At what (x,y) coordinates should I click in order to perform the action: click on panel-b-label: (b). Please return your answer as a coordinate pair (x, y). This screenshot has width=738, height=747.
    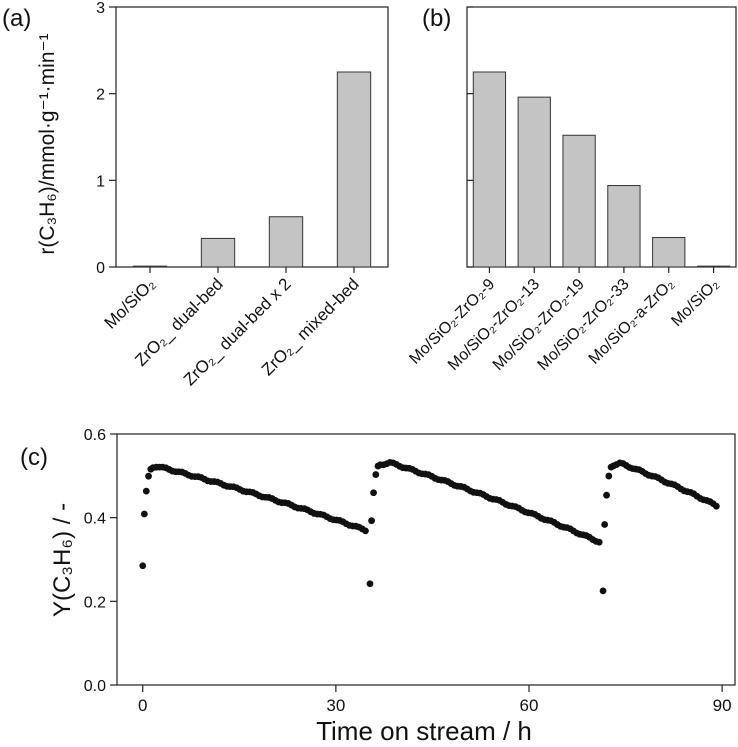
    Looking at the image, I should click on (436, 18).